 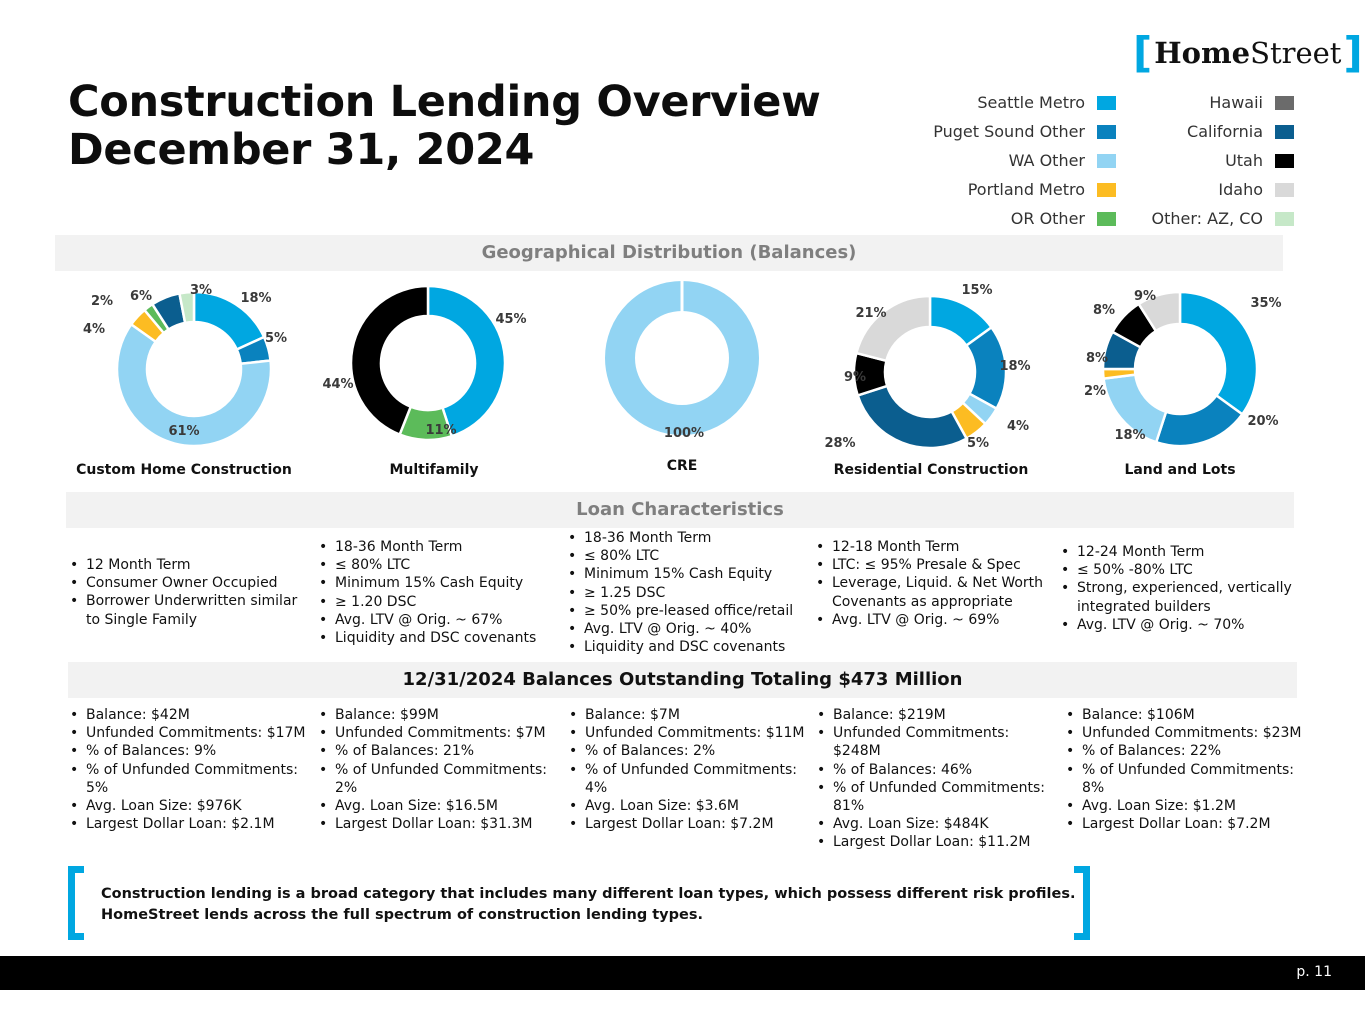 I want to click on data-label: 5%, so click(x=978, y=443).